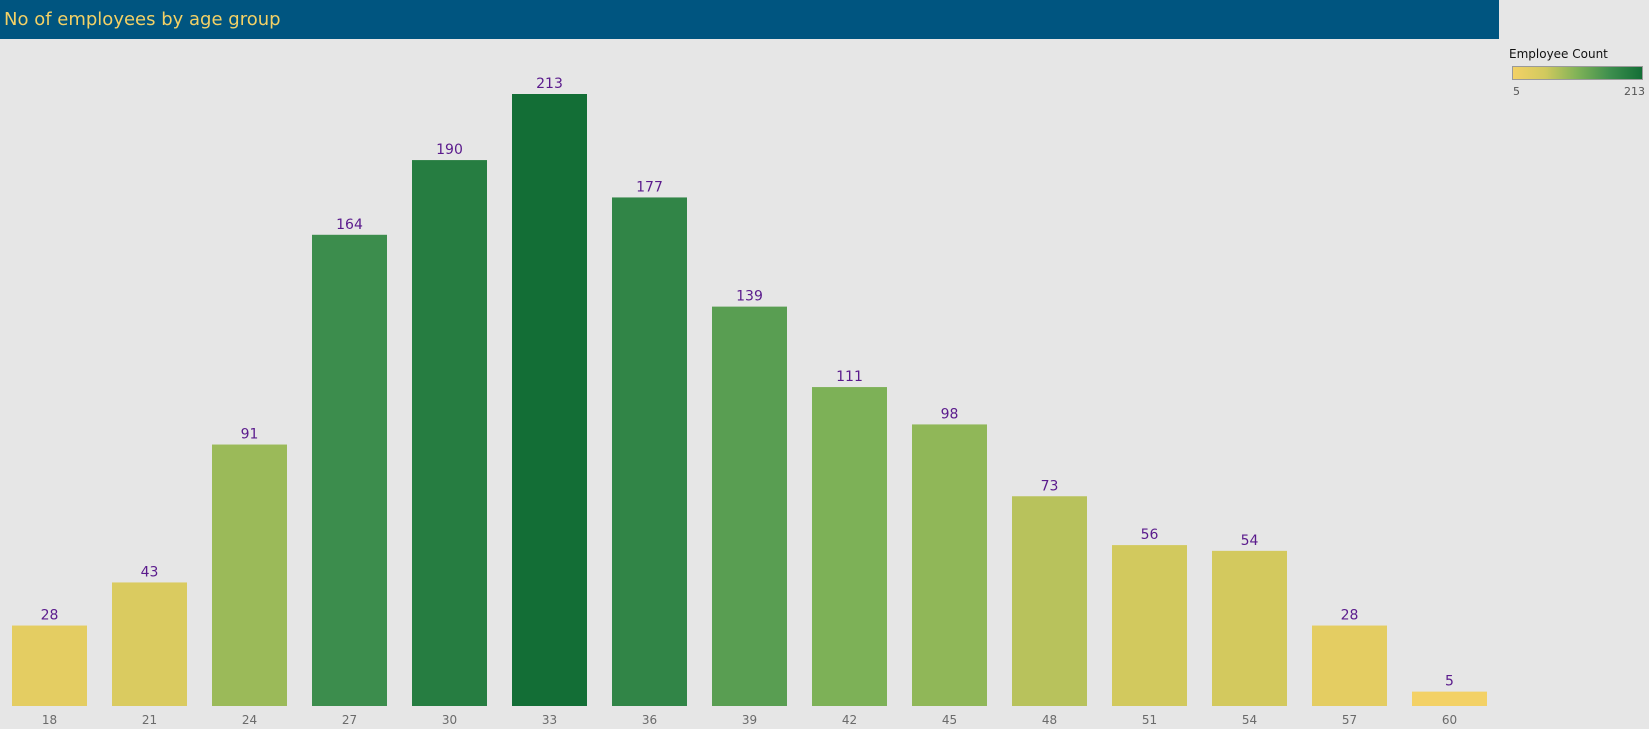  What do you see at coordinates (250, 435) in the screenshot?
I see `data-label-age-24: 91` at bounding box center [250, 435].